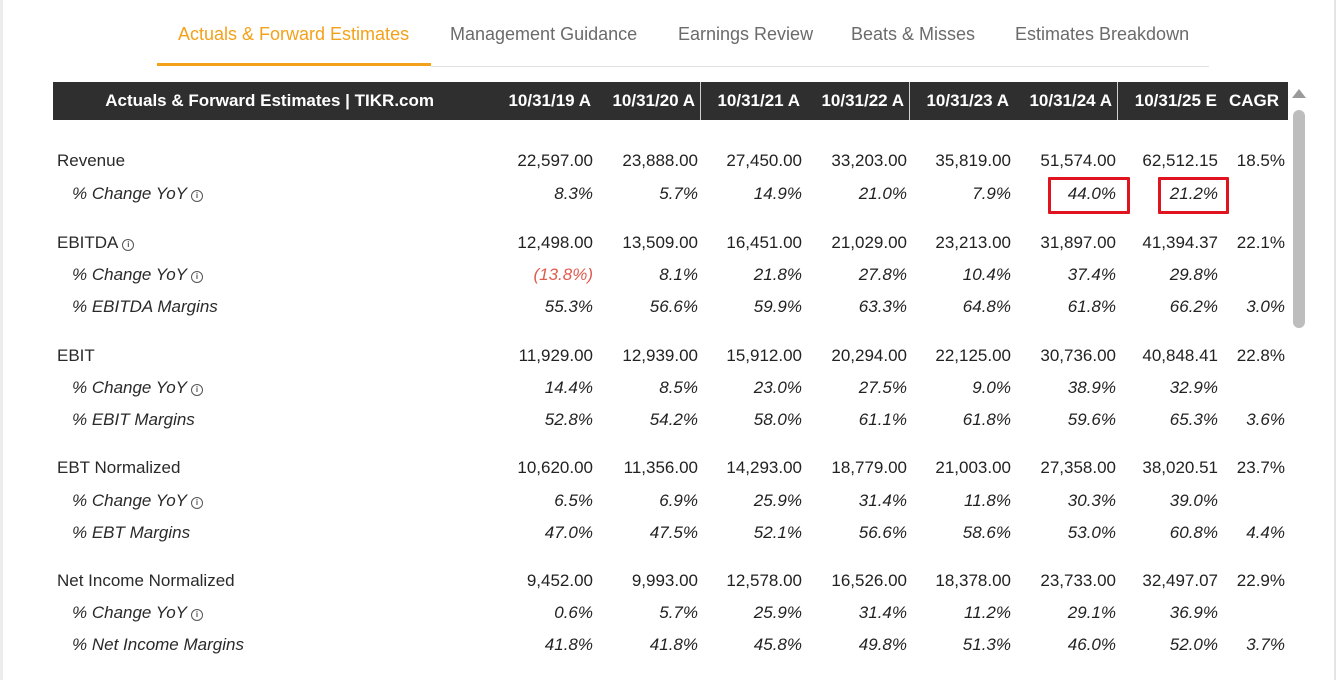  I want to click on cell-fy2025: 66.2%, so click(1193, 306).